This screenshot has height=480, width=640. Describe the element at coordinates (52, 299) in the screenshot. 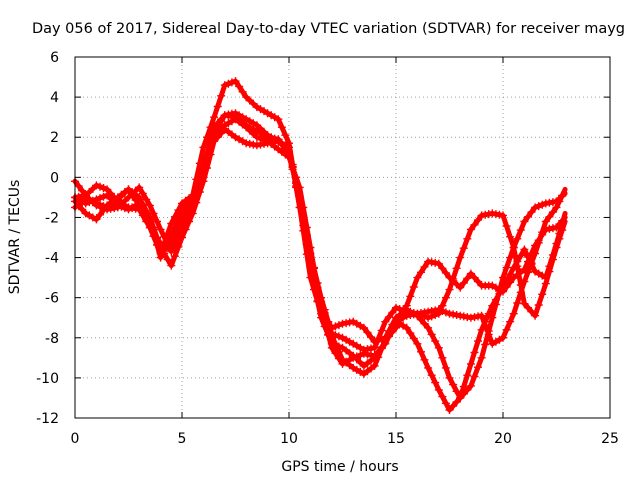

I see `y-tick-label: -6` at that location.